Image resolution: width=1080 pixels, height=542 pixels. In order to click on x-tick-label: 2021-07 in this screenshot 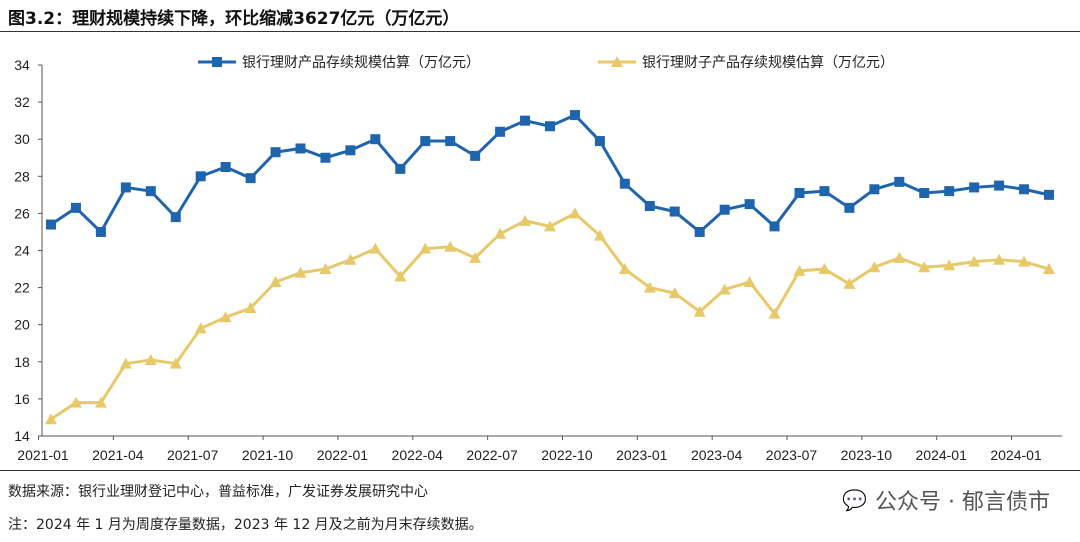, I will do `click(193, 455)`.